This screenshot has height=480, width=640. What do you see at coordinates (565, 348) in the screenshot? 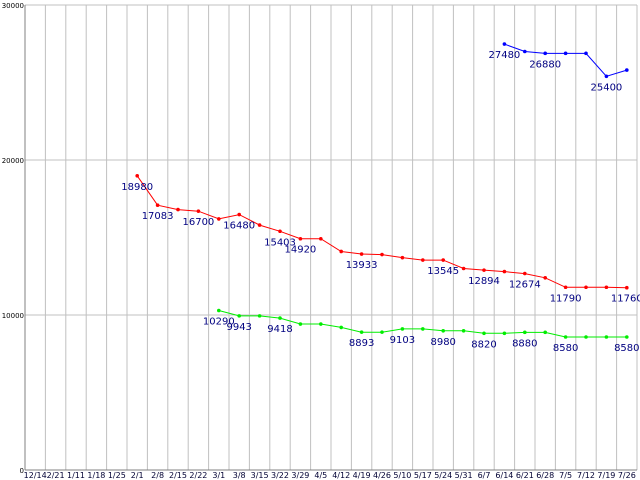
I see `data-label: 8580` at bounding box center [565, 348].